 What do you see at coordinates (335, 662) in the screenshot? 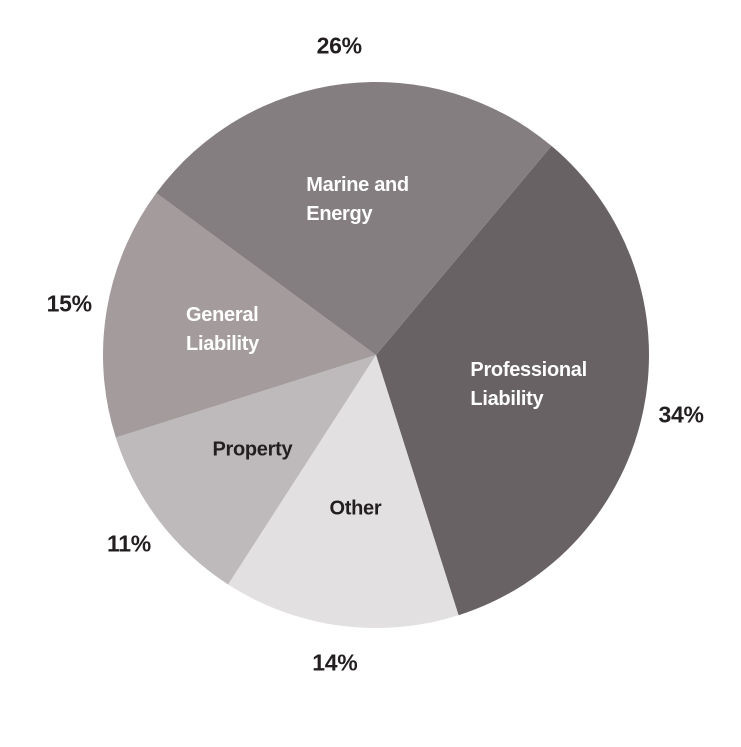
I see `value-label: 14%` at bounding box center [335, 662].